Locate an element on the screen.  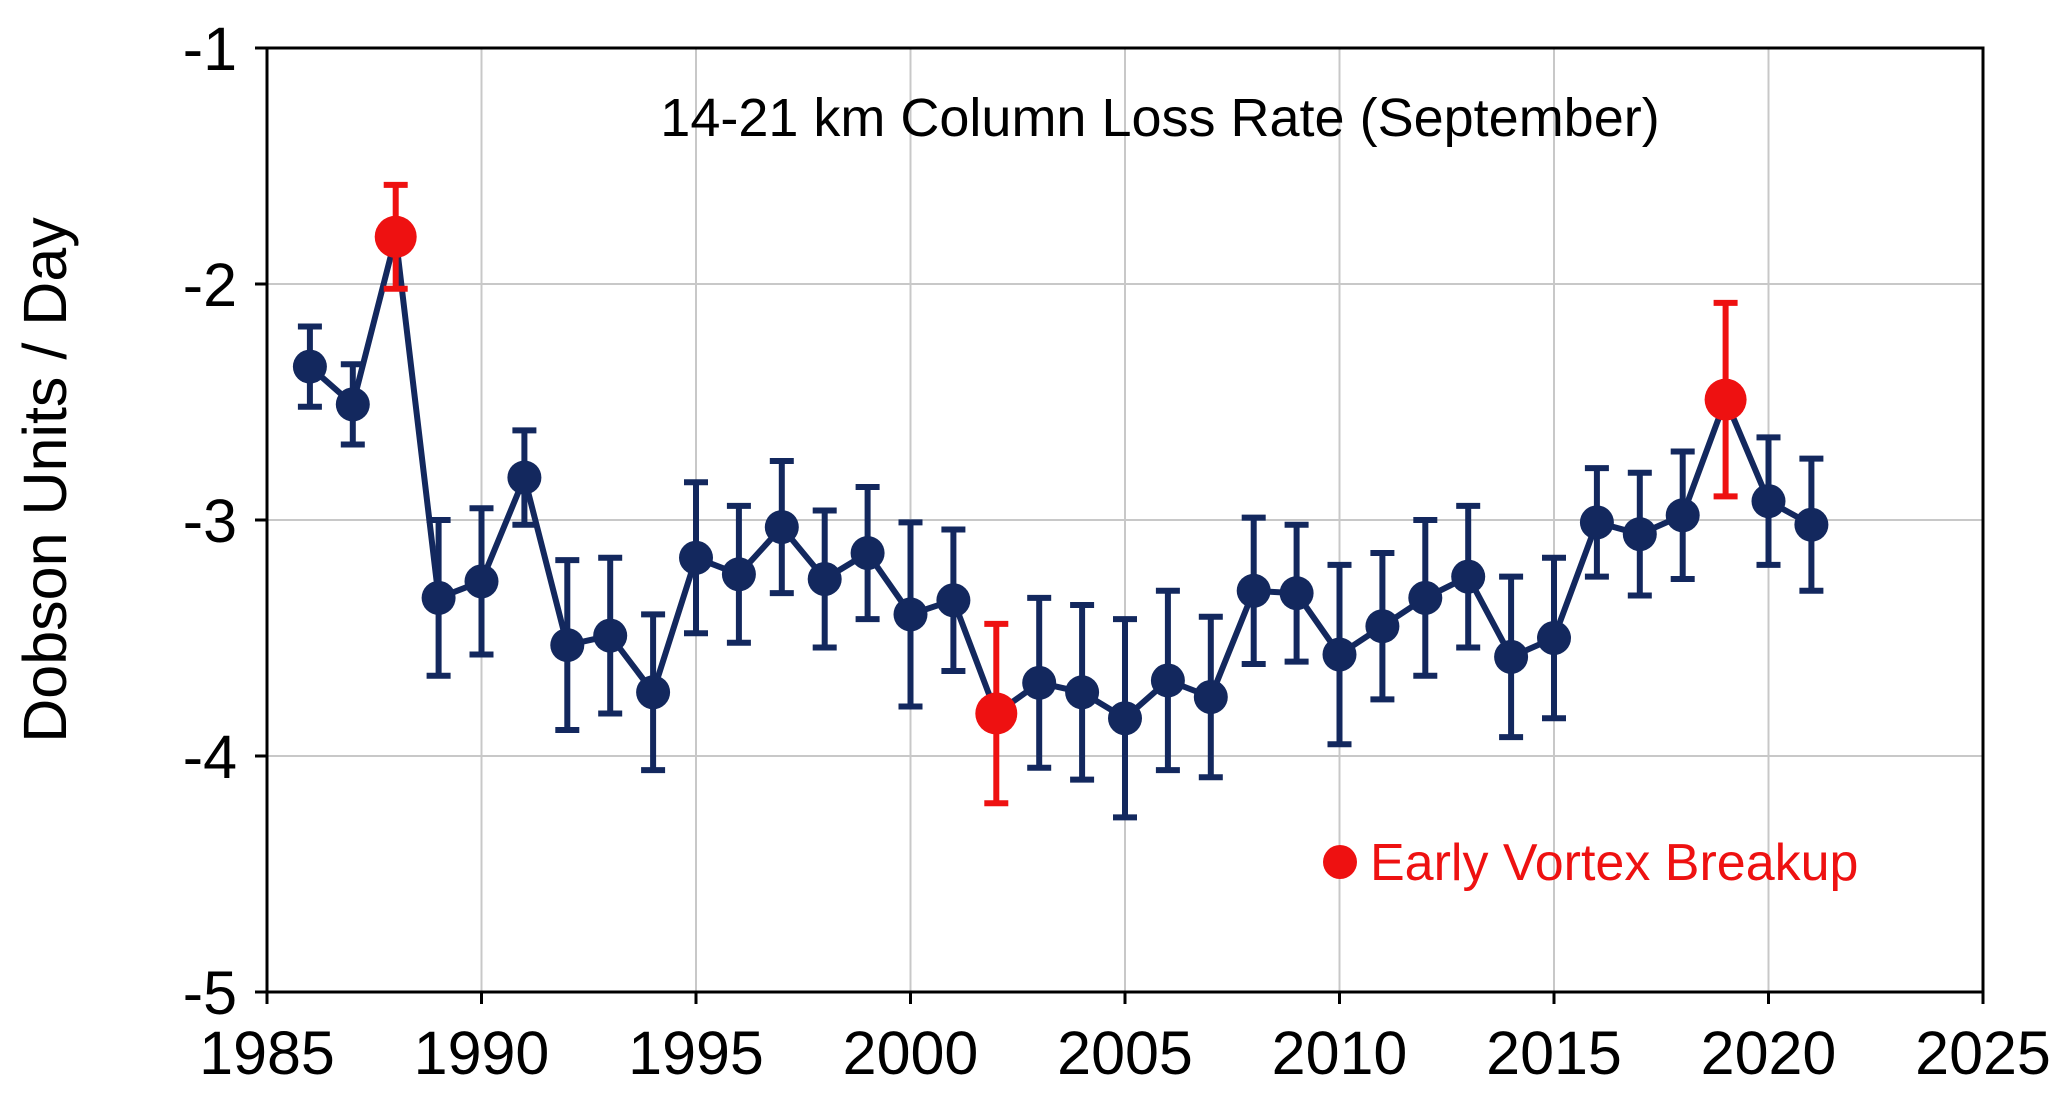
x-tick-label: 1985 is located at coordinates (267, 1053).